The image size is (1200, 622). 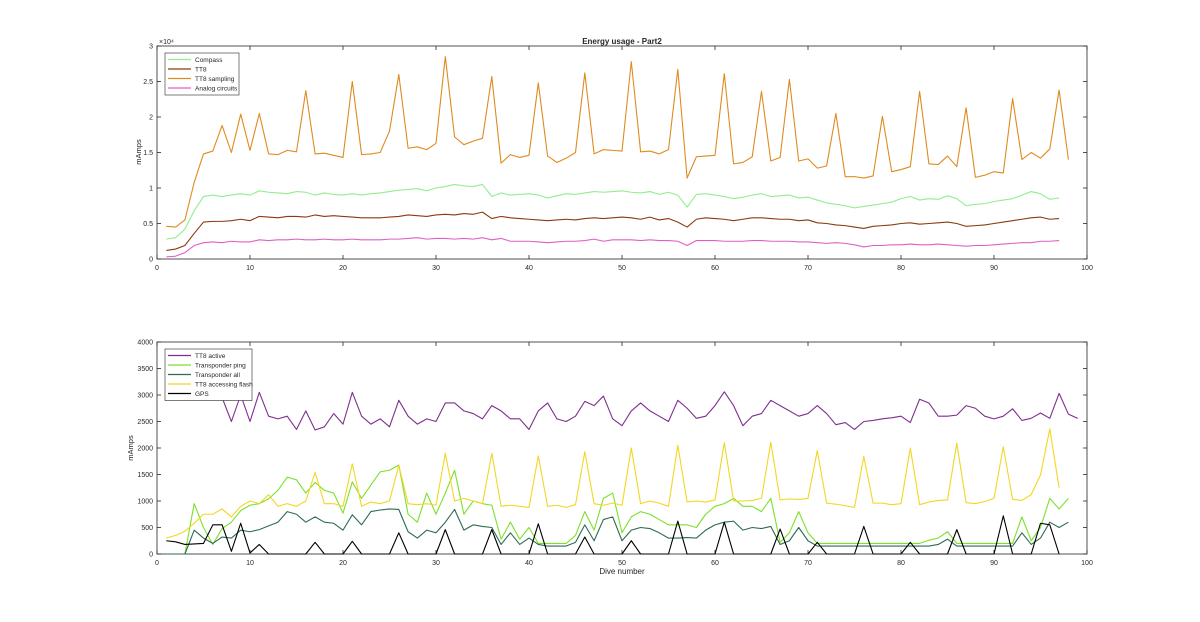 What do you see at coordinates (808, 268) in the screenshot?
I see `top-x-tick-label: 70` at bounding box center [808, 268].